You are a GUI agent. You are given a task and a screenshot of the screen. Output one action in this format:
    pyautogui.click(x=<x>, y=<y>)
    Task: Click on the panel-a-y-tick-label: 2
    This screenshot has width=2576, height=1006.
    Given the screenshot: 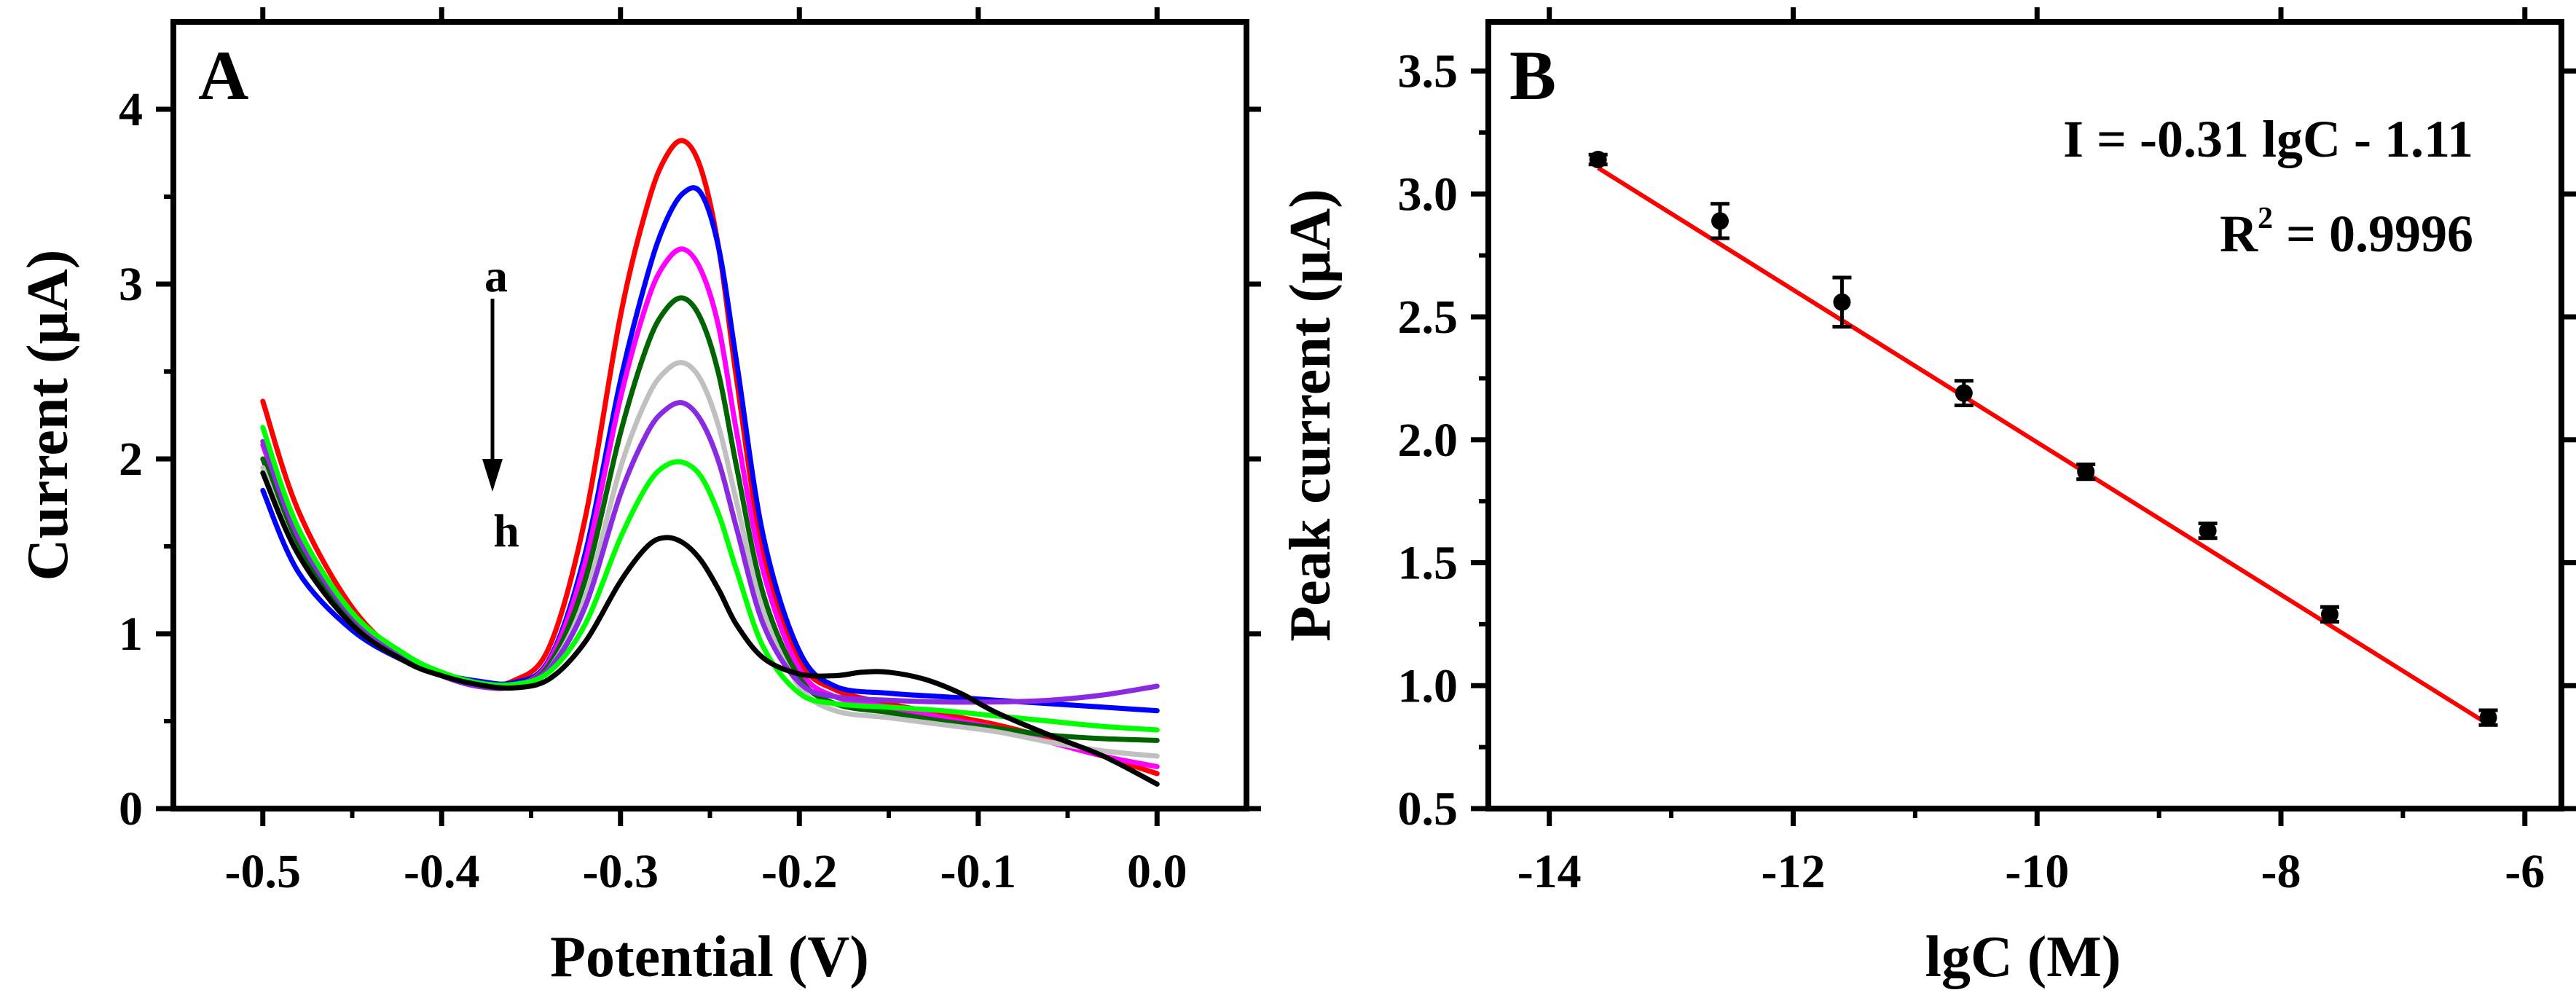 What is the action you would take?
    pyautogui.click(x=131, y=459)
    